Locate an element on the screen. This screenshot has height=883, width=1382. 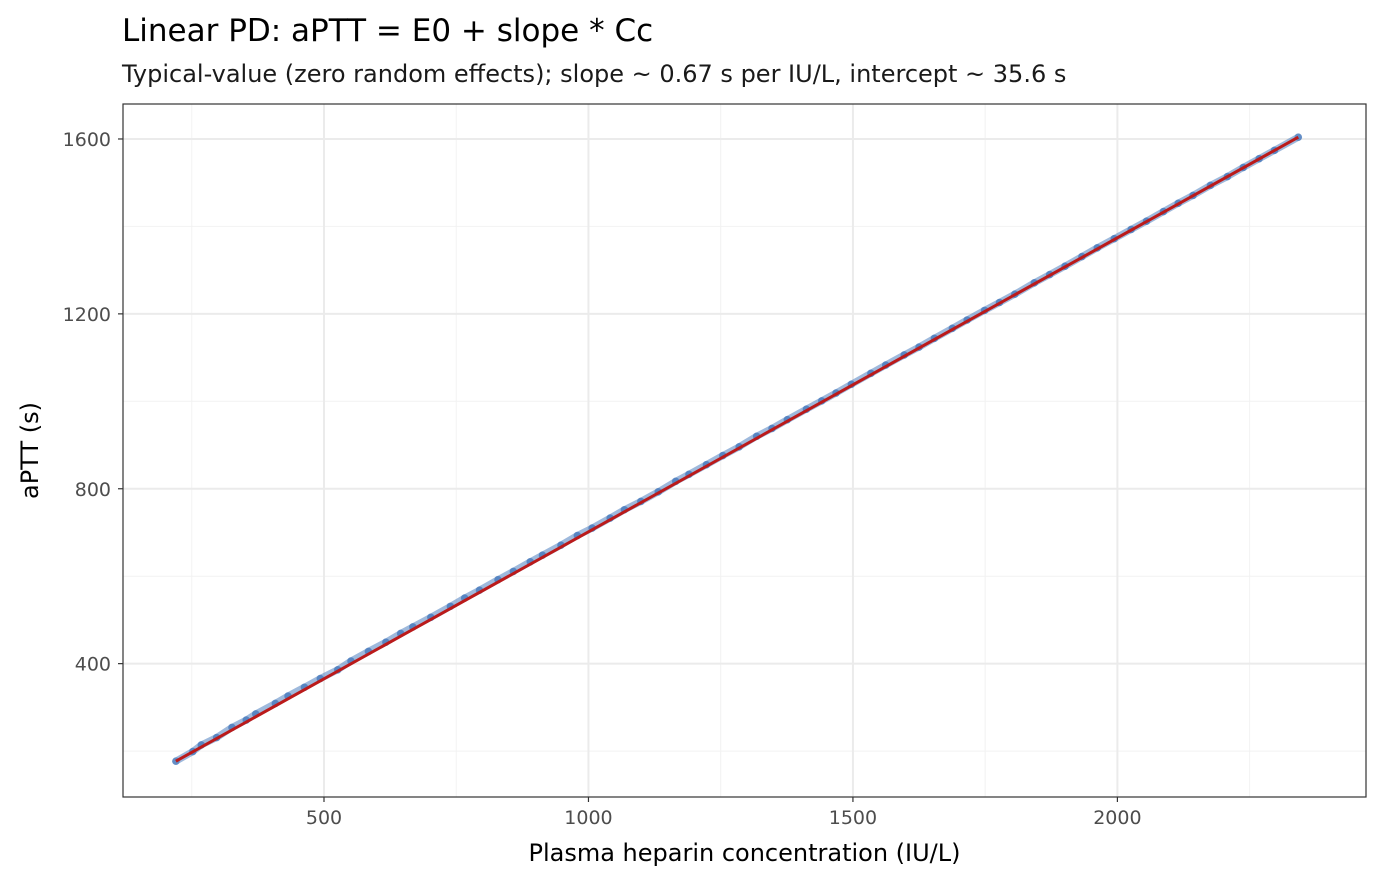
x-tick-label: 500 is located at coordinates (324, 818).